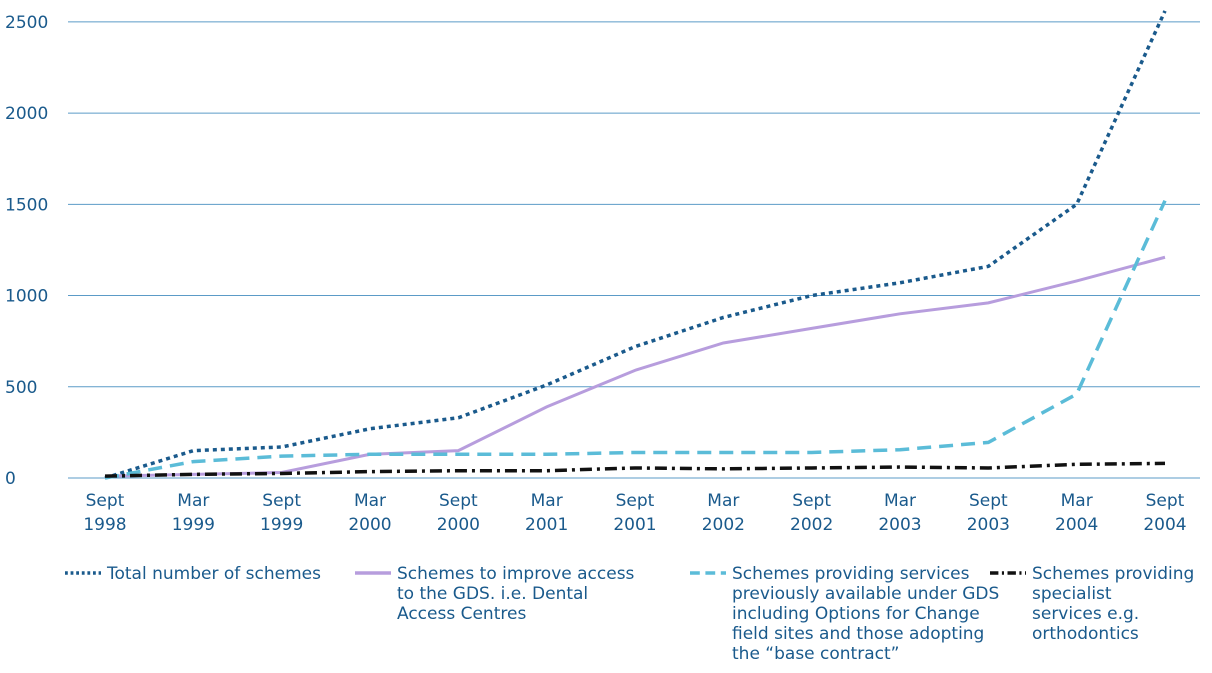  What do you see at coordinates (899, 513) in the screenshot?
I see `x-tick-label: Mar 2003` at bounding box center [899, 513].